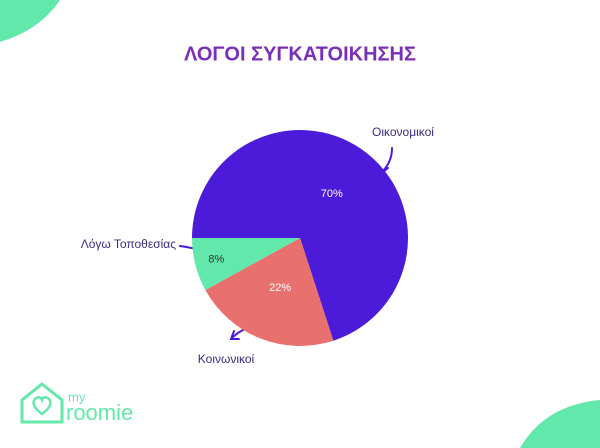 The height and width of the screenshot is (448, 600). I want to click on logo: my roomie, so click(76, 403).